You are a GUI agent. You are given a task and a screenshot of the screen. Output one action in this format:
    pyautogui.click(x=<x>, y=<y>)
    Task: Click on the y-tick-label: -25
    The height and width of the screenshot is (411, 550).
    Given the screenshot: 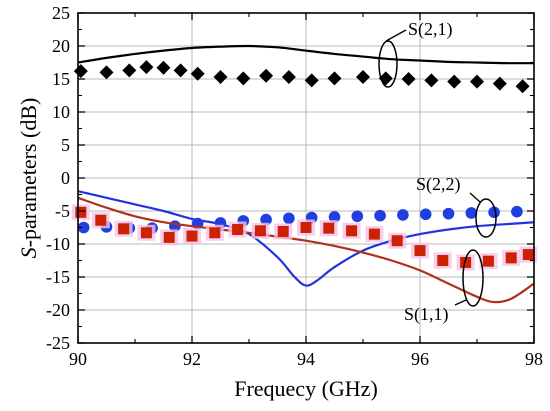 What is the action you would take?
    pyautogui.click(x=58, y=343)
    